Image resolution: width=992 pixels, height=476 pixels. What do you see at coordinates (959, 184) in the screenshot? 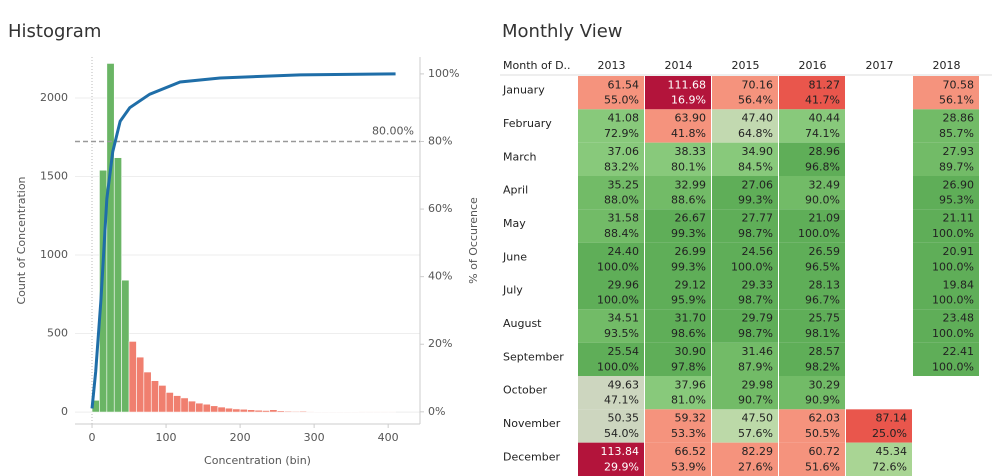
I see `cell-value: 26.90` at bounding box center [959, 184].